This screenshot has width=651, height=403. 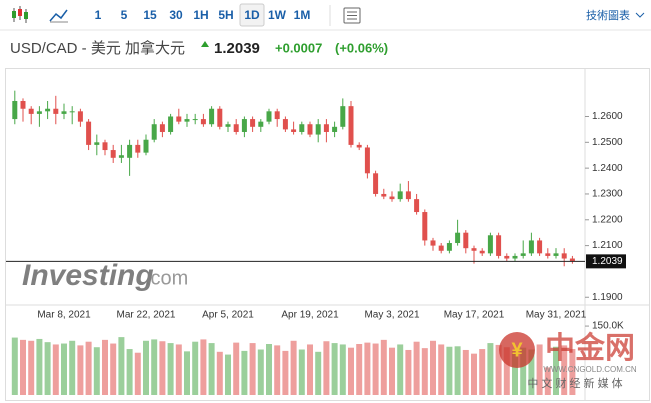 What do you see at coordinates (200, 15) in the screenshot?
I see `interval-button: 1H` at bounding box center [200, 15].